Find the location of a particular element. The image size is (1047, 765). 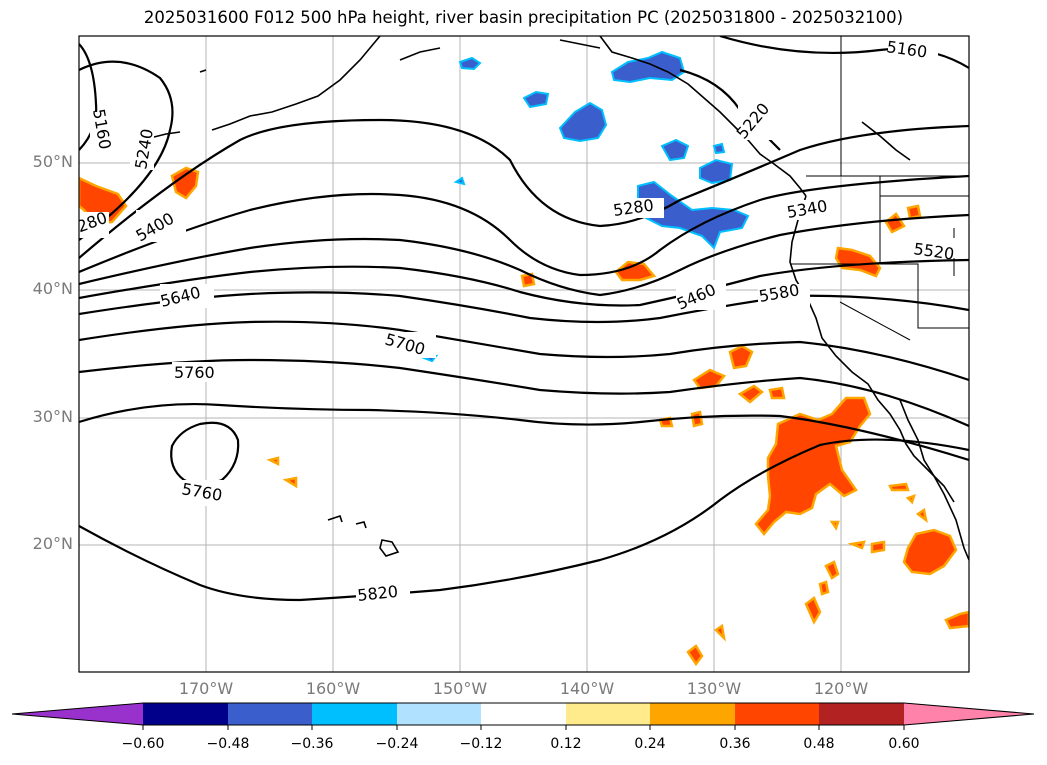

lon-label-160w: 160°W is located at coordinates (333, 688).